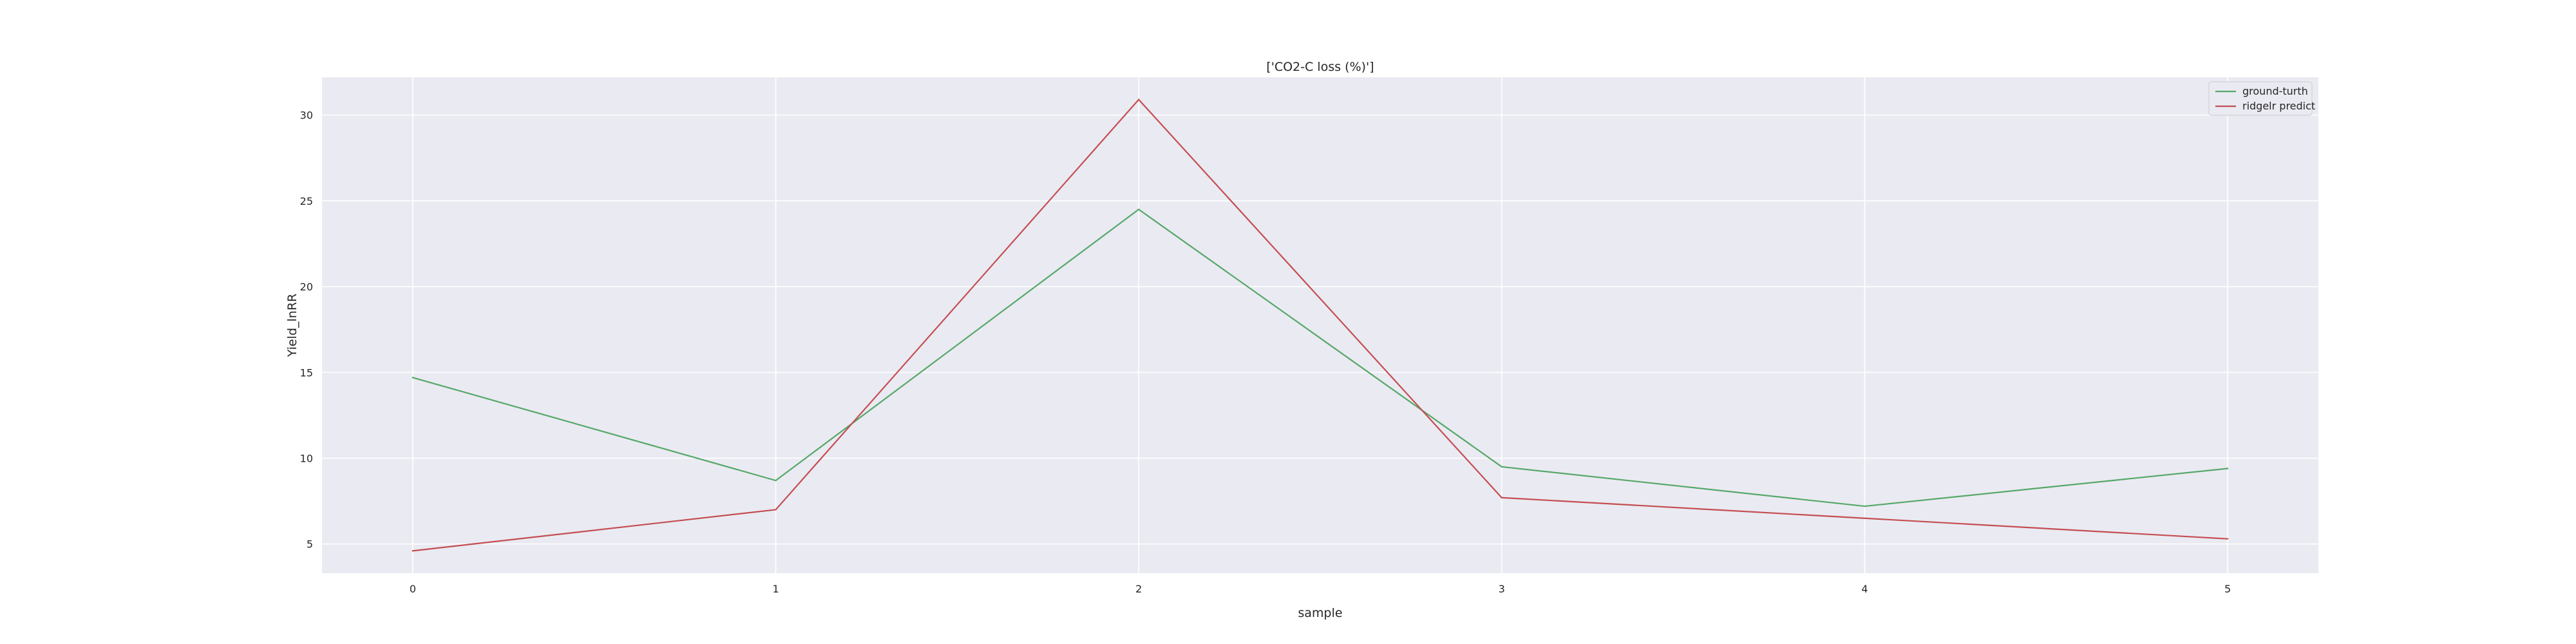  What do you see at coordinates (776, 589) in the screenshot?
I see `x-tick-label-1: 1` at bounding box center [776, 589].